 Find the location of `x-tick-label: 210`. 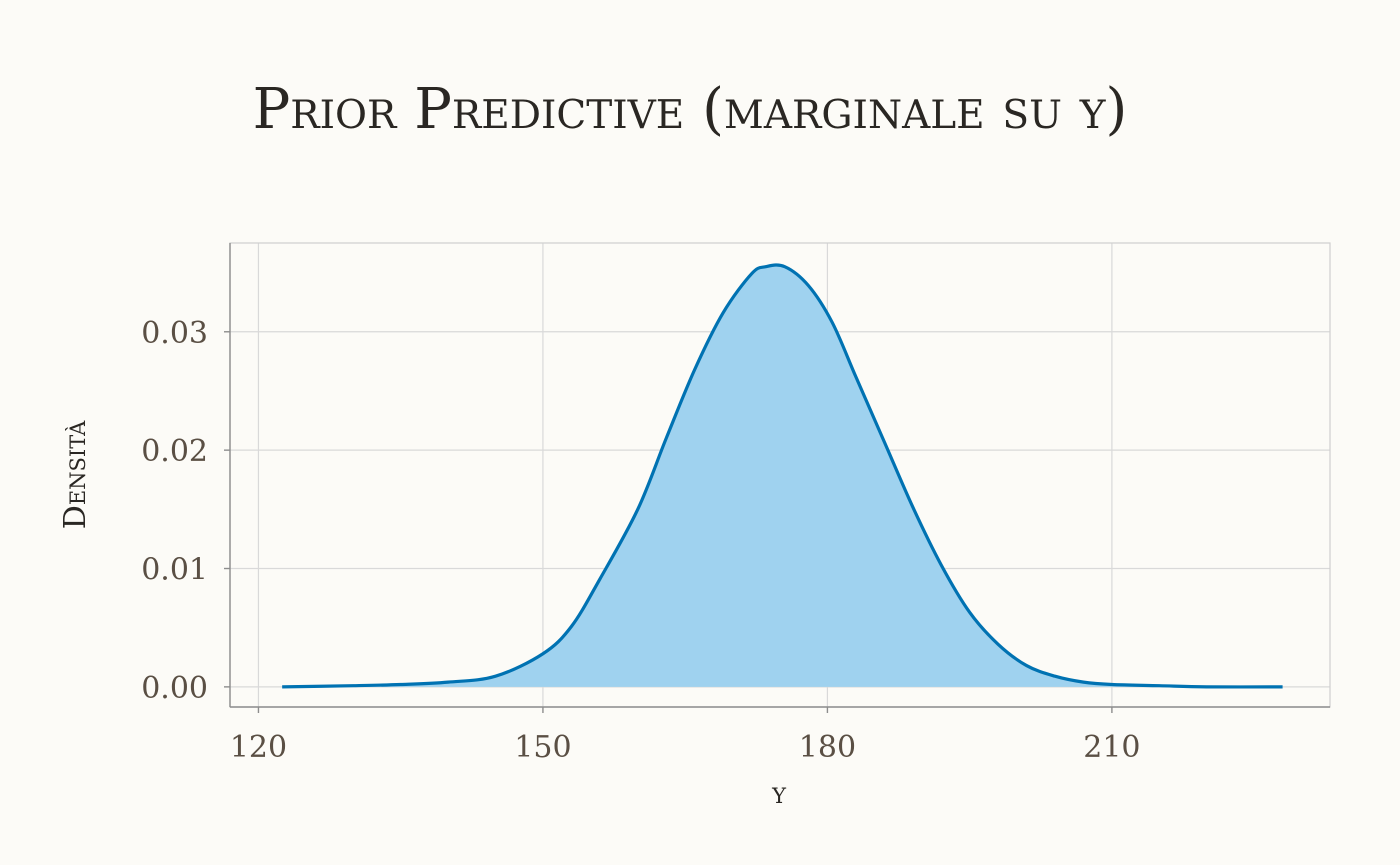

x-tick-label: 210 is located at coordinates (1111, 747).